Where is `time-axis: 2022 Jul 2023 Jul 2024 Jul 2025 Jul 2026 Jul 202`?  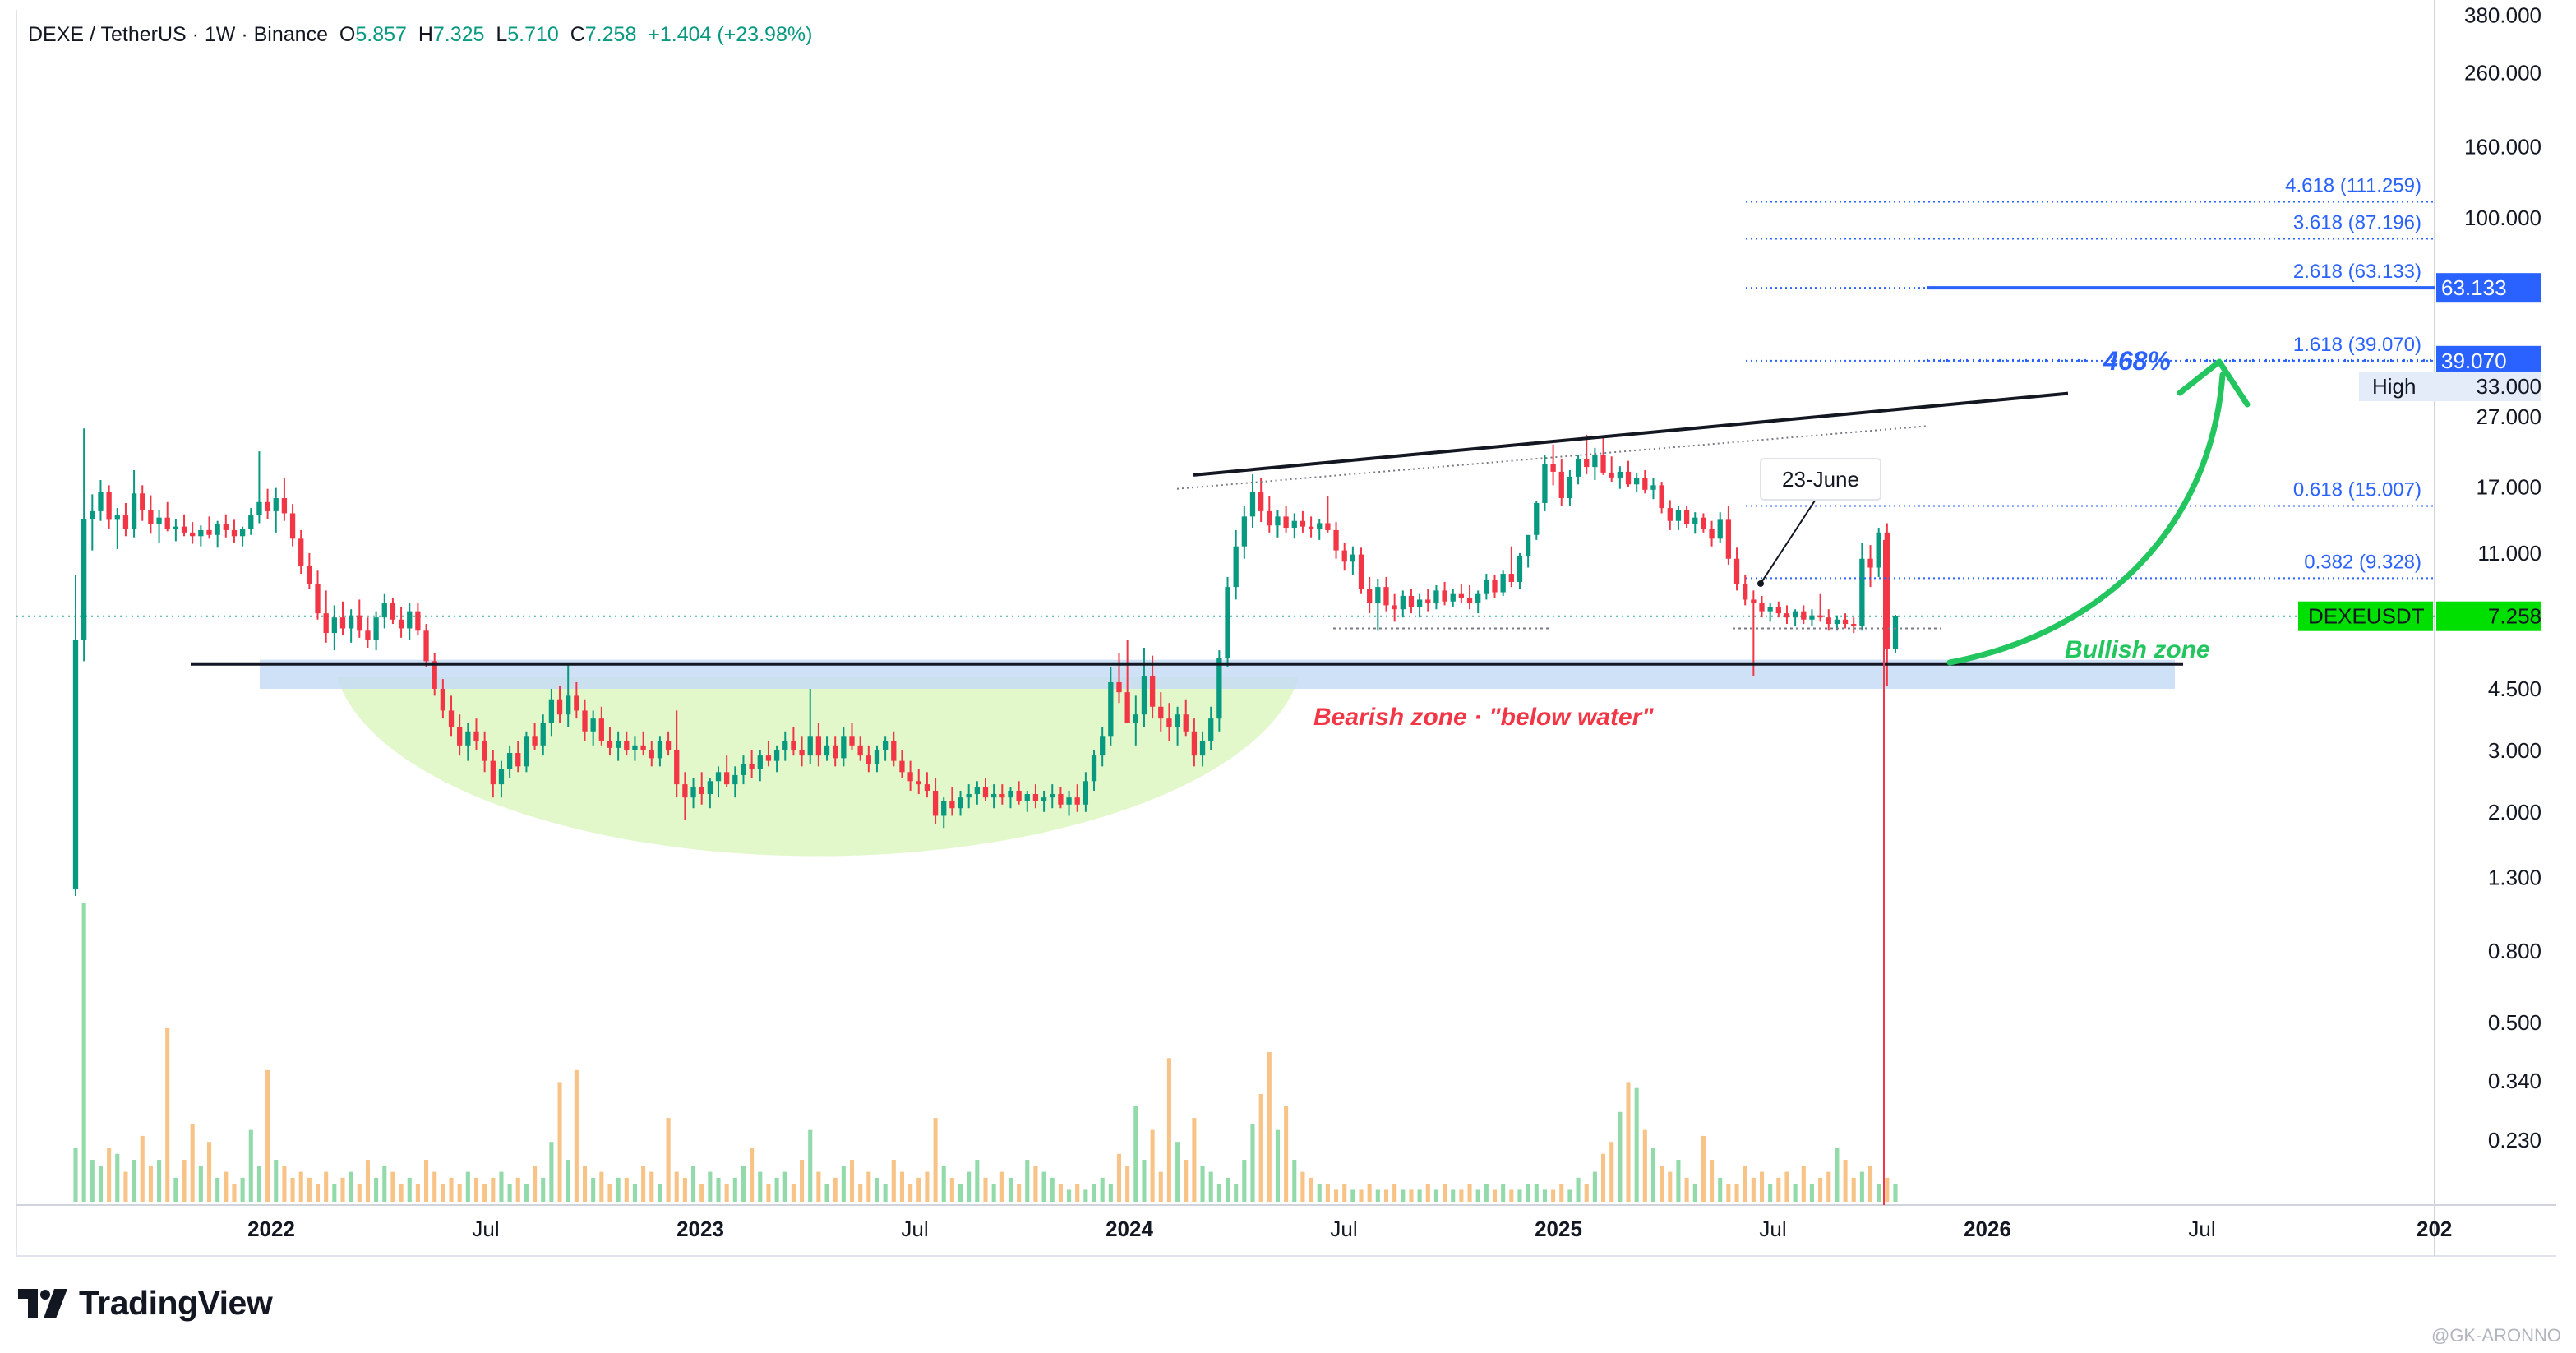 time-axis: 2022 Jul 2023 Jul 2024 Jul 2025 Jul 2026 Jul 202 is located at coordinates (1349, 1229).